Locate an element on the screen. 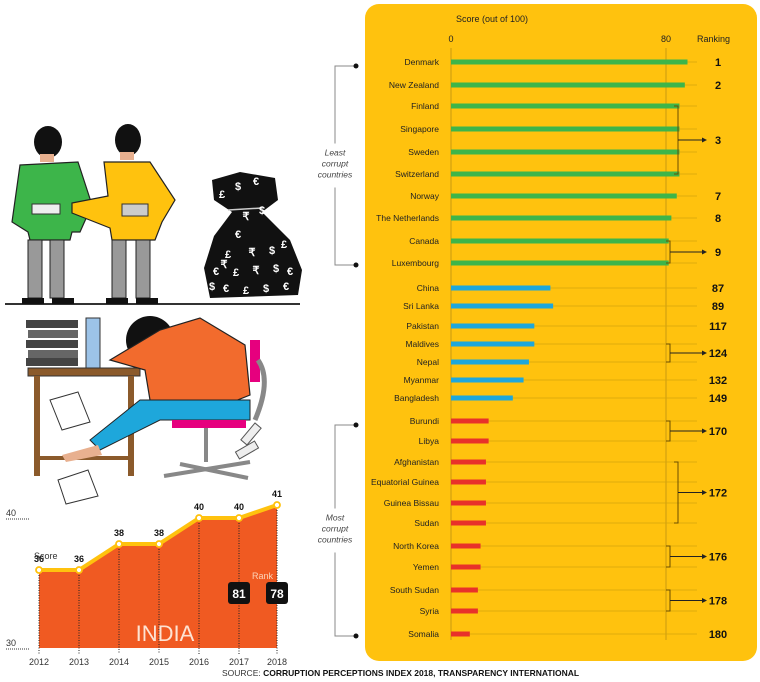  rank-value: 89 is located at coordinates (718, 307).